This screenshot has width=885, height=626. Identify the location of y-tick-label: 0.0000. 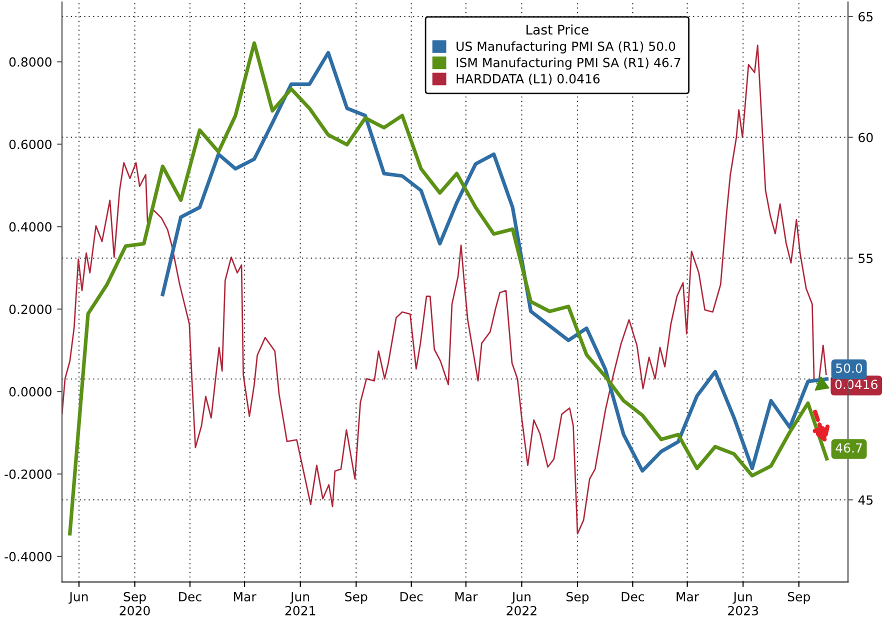
(30, 391).